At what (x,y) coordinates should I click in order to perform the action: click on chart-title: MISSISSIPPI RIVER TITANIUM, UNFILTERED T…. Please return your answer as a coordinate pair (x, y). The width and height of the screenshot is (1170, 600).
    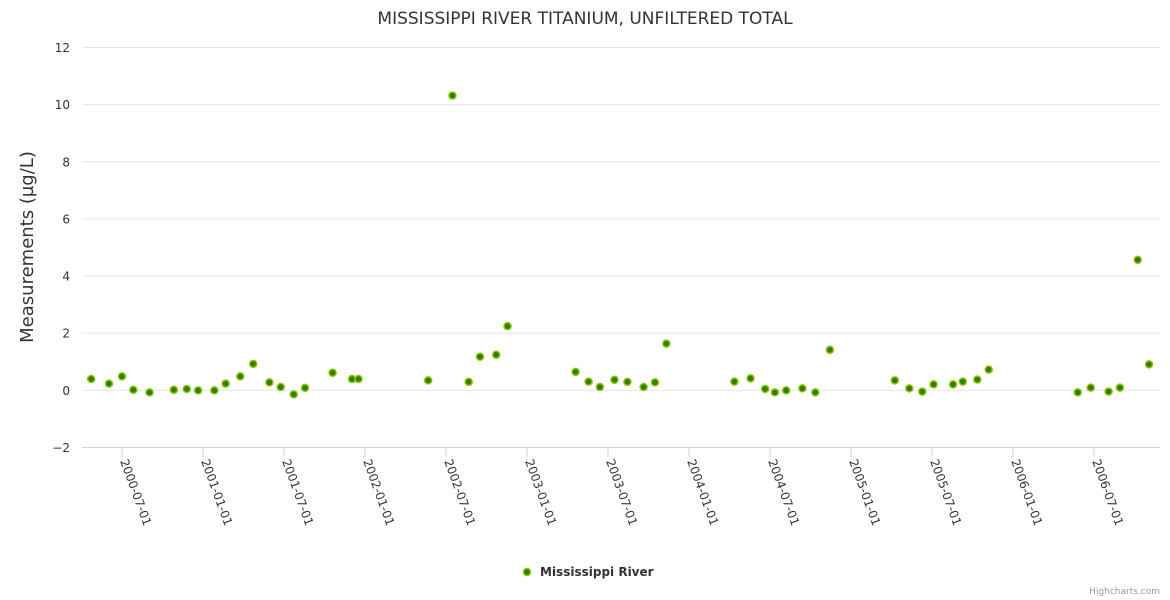
    Looking at the image, I should click on (585, 19).